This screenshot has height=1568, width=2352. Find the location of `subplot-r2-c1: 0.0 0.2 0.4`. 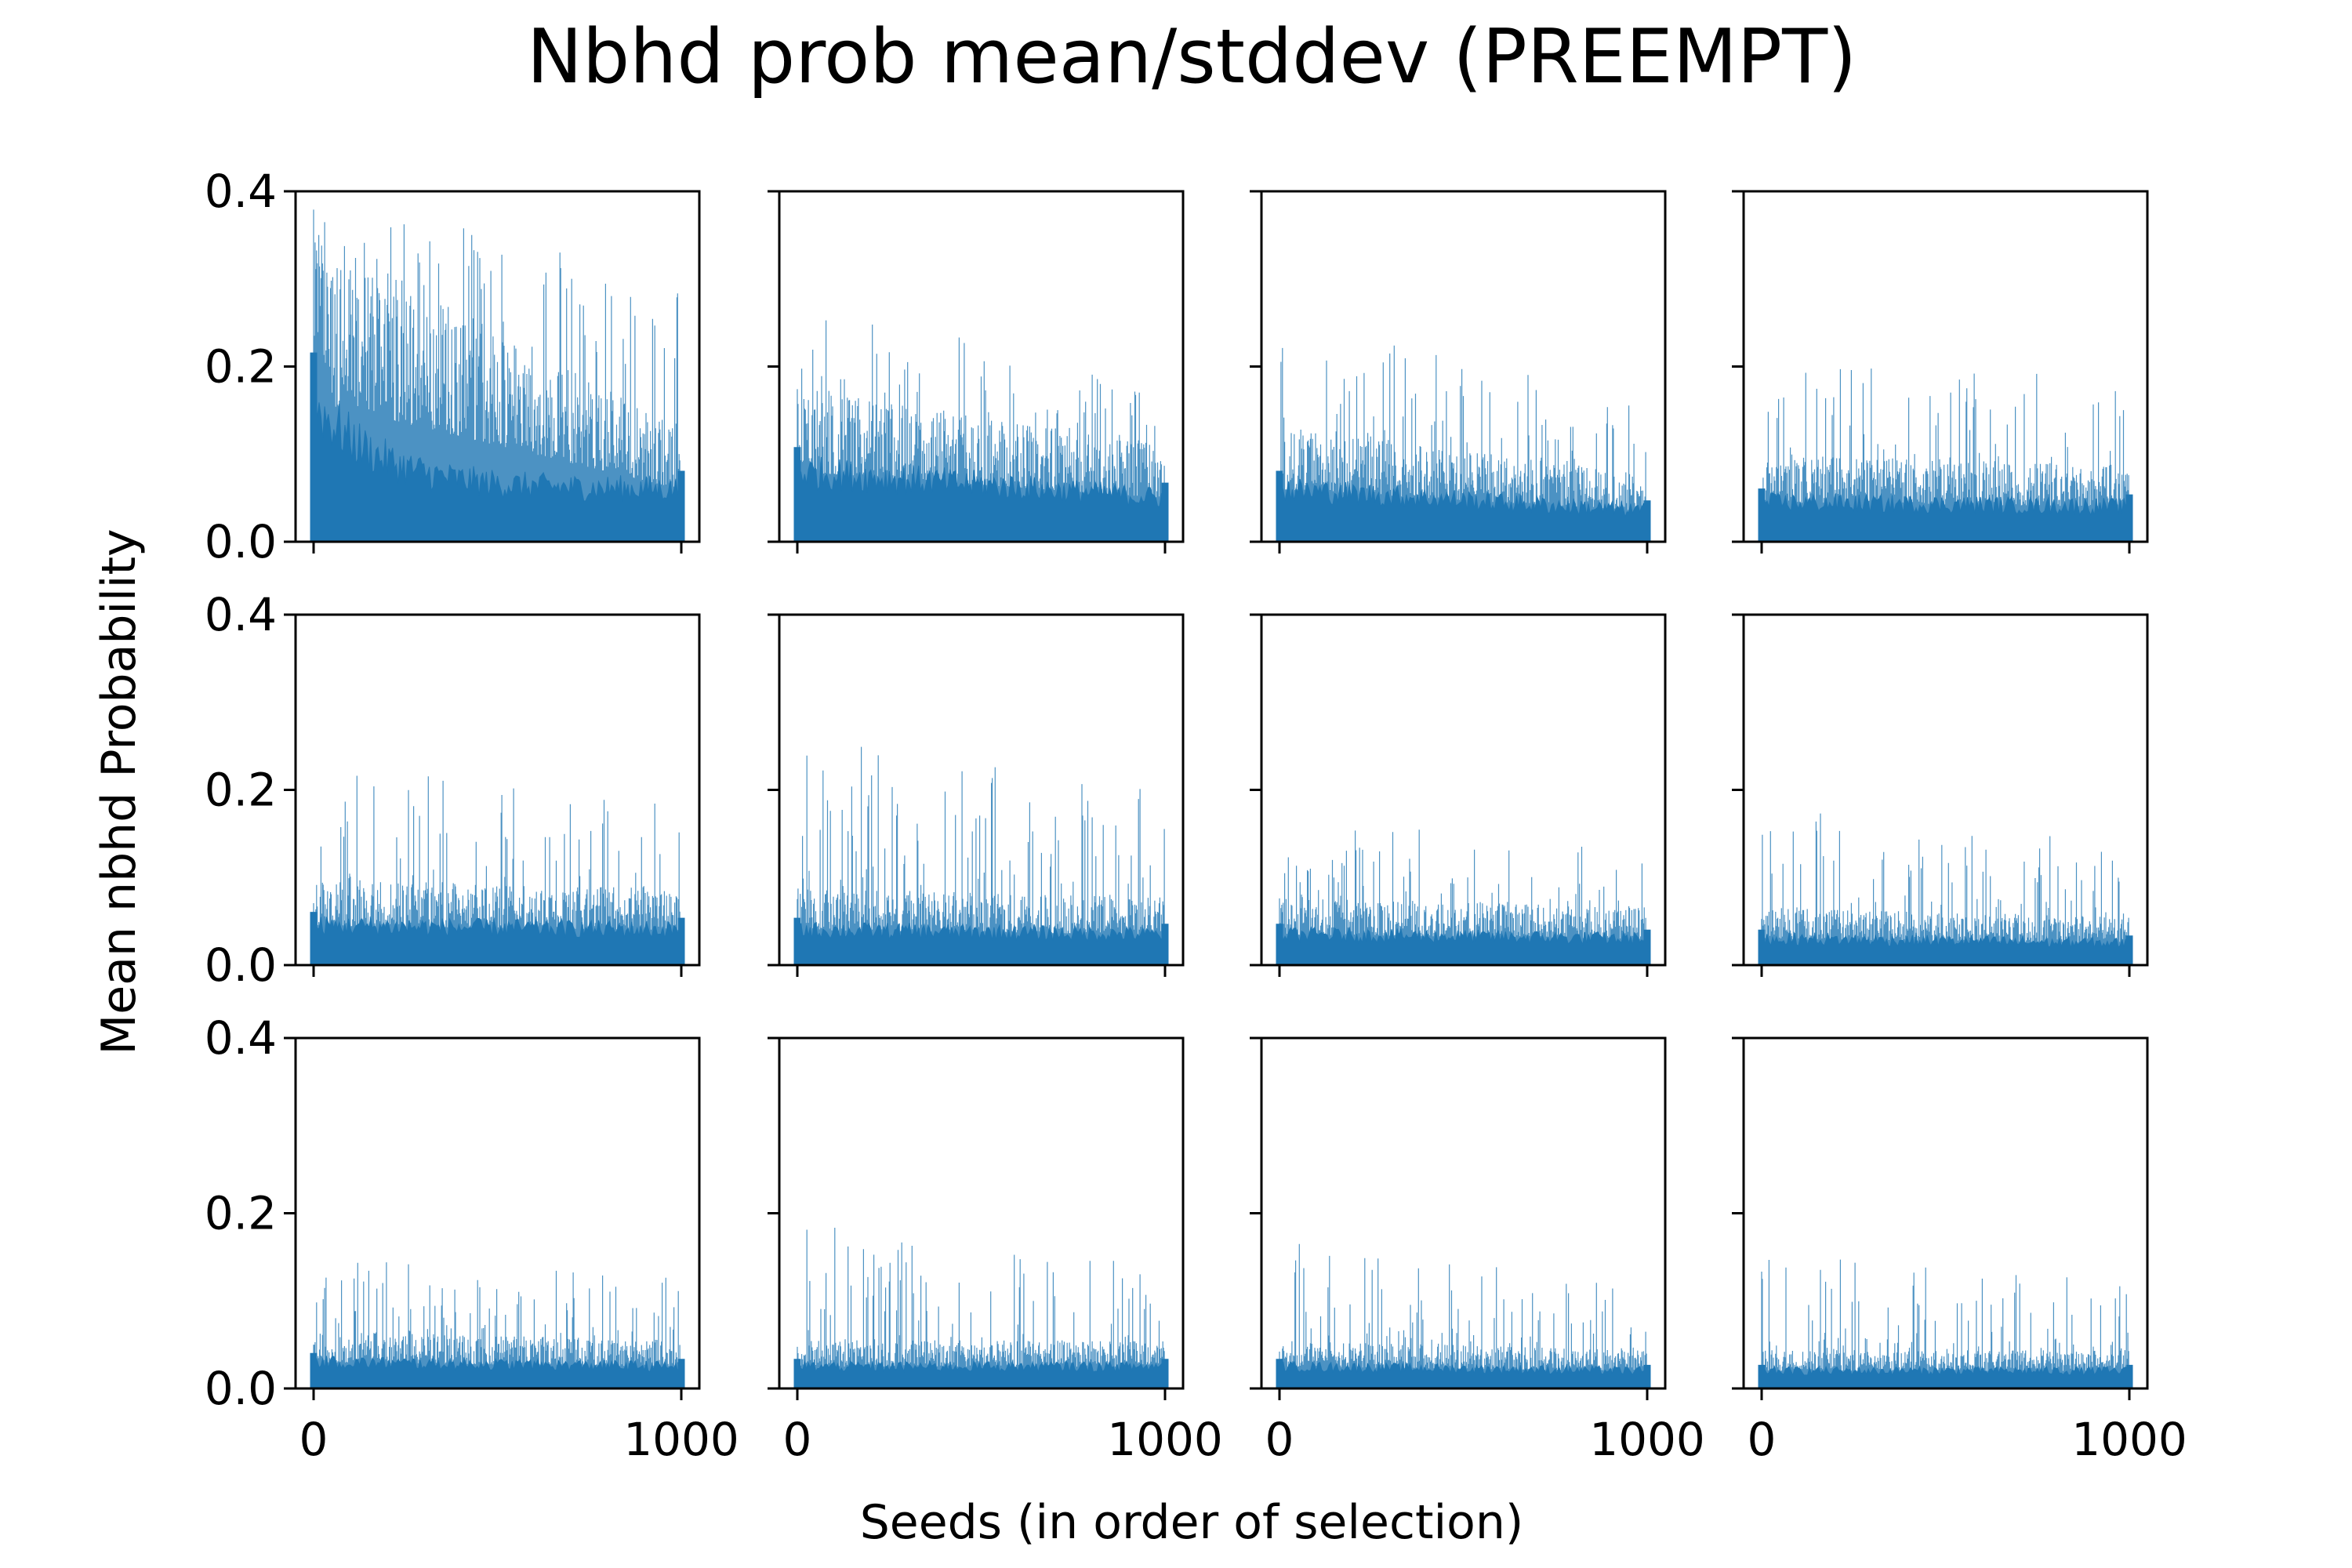

subplot-r2-c1: 0.0 0.2 0.4 is located at coordinates (453, 790).